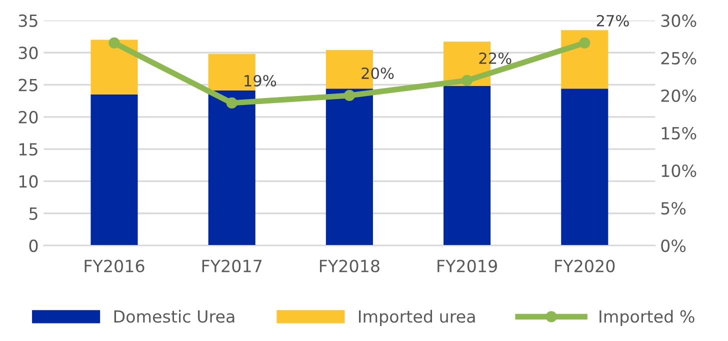 Image resolution: width=728 pixels, height=341 pixels. Describe the element at coordinates (673, 208) in the screenshot. I see `y2-tick-label: 5%` at that location.